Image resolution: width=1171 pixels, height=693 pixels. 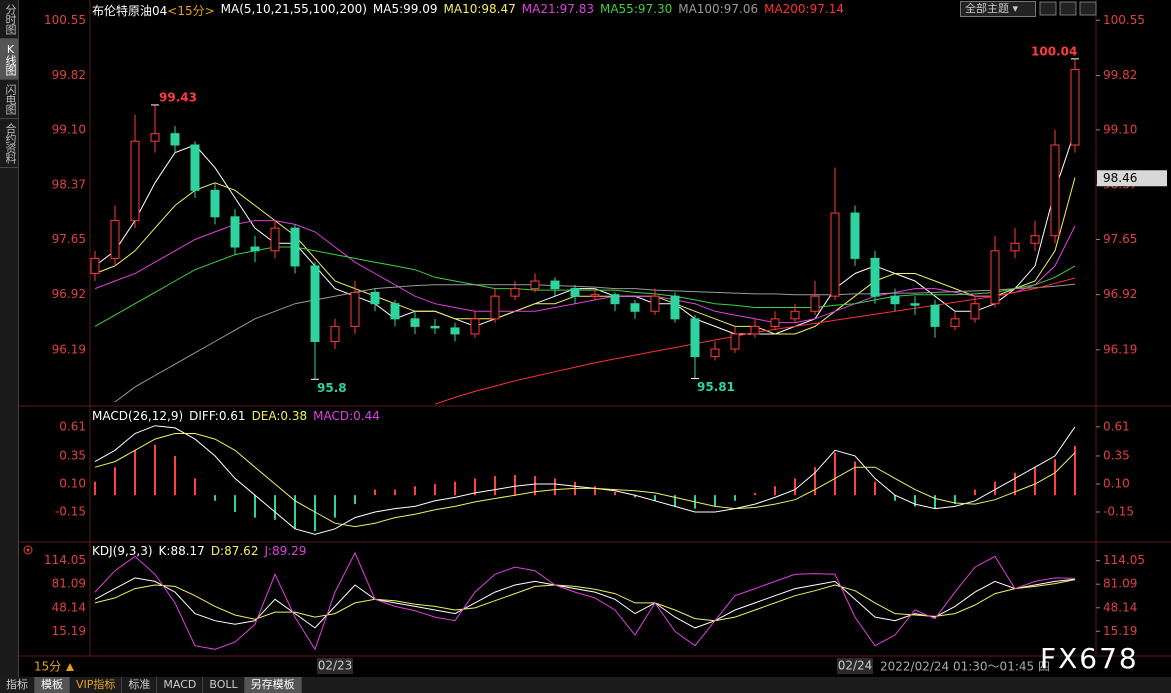 What do you see at coordinates (718, 9) in the screenshot?
I see `legend-entry: MA100:97.06` at bounding box center [718, 9].